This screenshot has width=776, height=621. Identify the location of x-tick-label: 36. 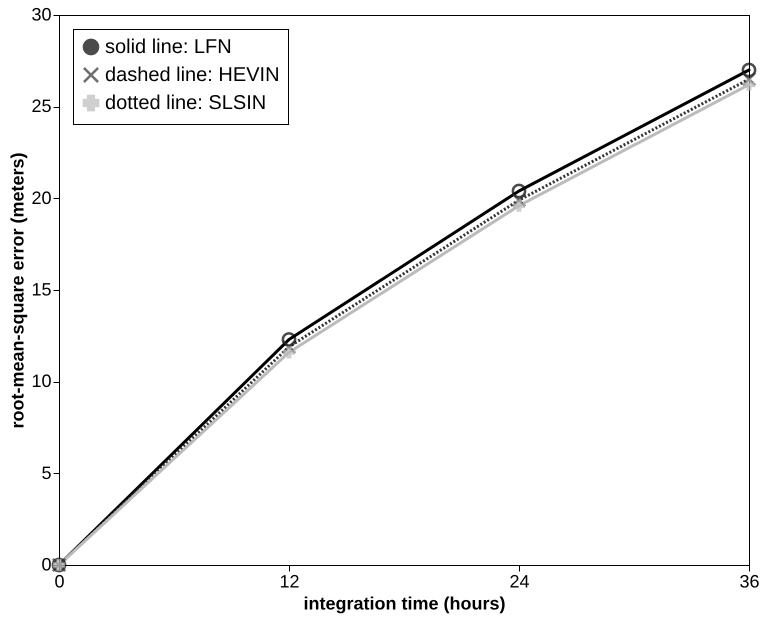
(749, 582).